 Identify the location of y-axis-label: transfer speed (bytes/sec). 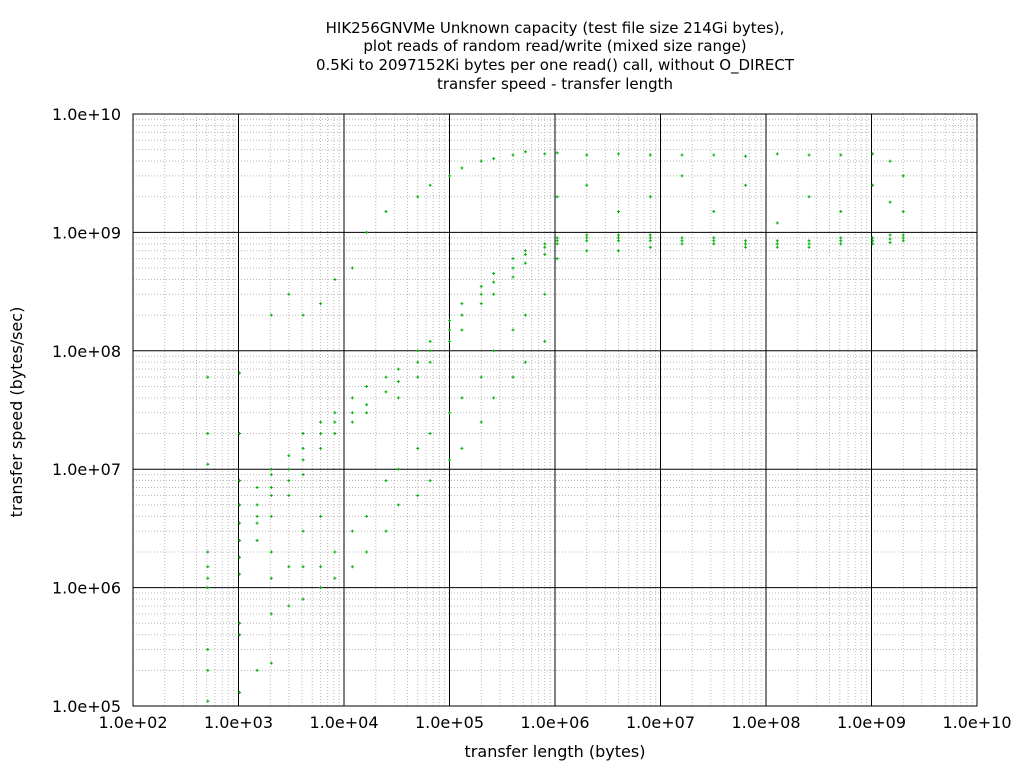
(16, 412).